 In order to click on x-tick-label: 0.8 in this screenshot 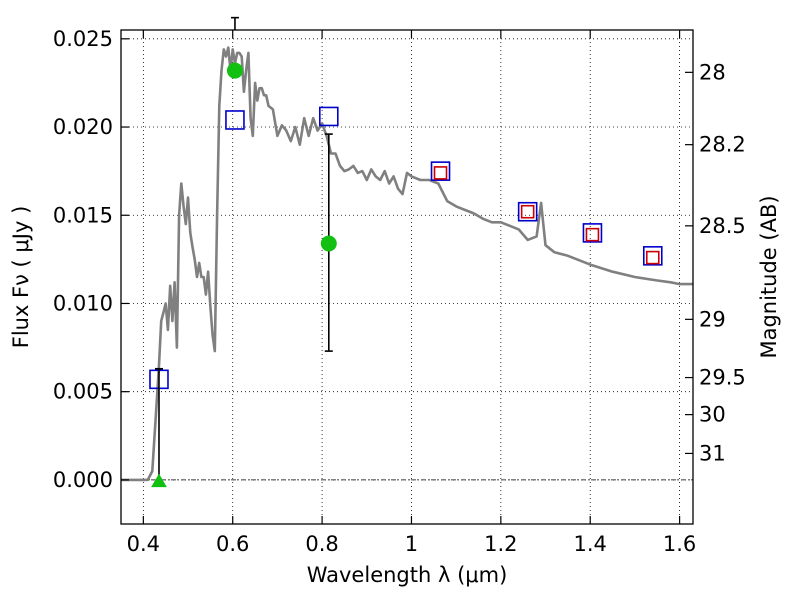, I will do `click(321, 544)`.